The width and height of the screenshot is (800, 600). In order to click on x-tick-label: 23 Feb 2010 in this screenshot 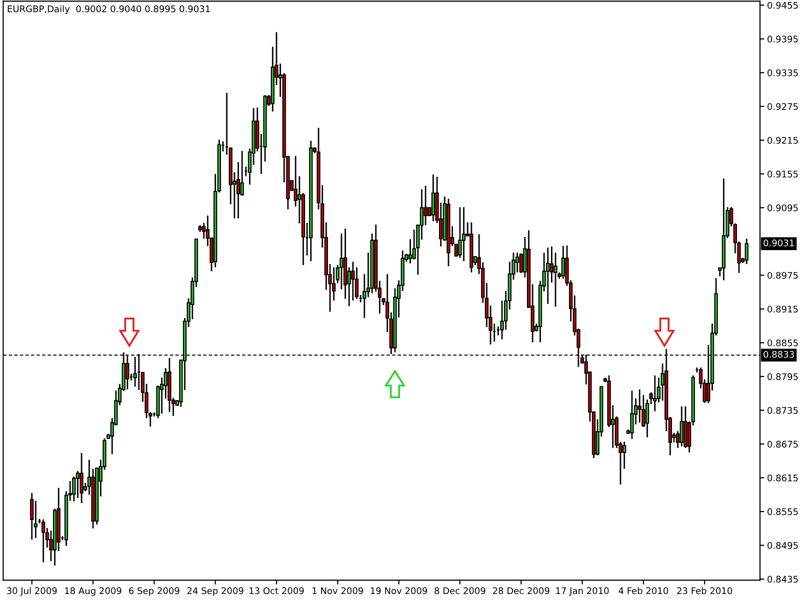, I will do `click(704, 590)`.